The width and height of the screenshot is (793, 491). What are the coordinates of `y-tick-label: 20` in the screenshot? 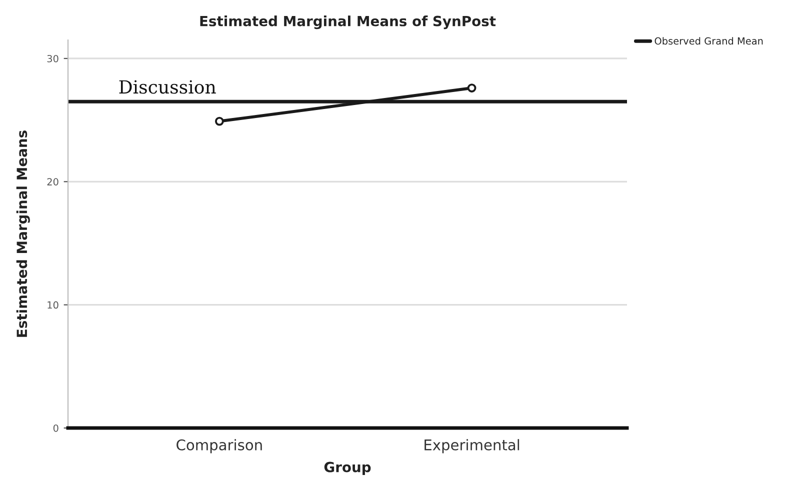 It's located at (52, 182).